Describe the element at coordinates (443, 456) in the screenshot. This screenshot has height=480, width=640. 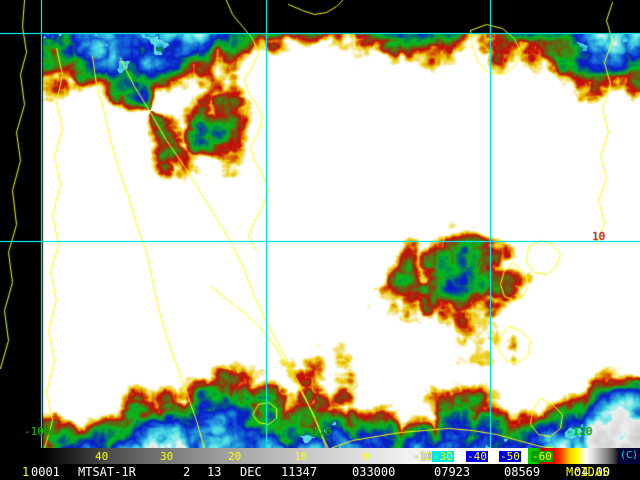
I see `colorbar-tick-m30: -30` at that location.